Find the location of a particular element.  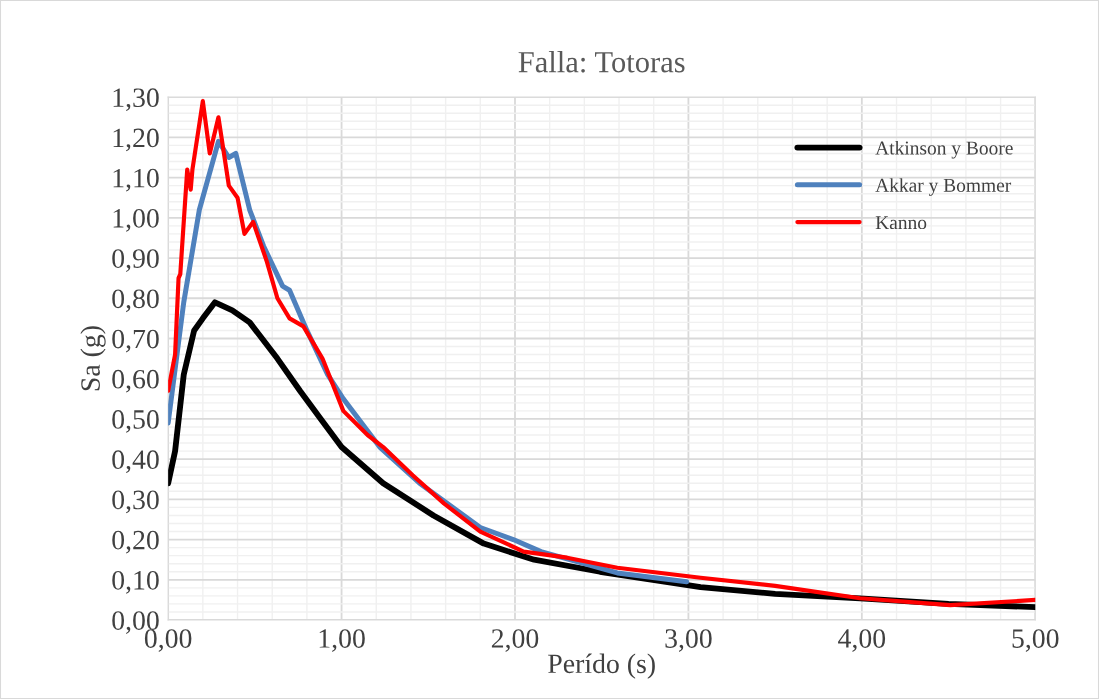

y-tick-label: 0,20 is located at coordinates (135, 542).